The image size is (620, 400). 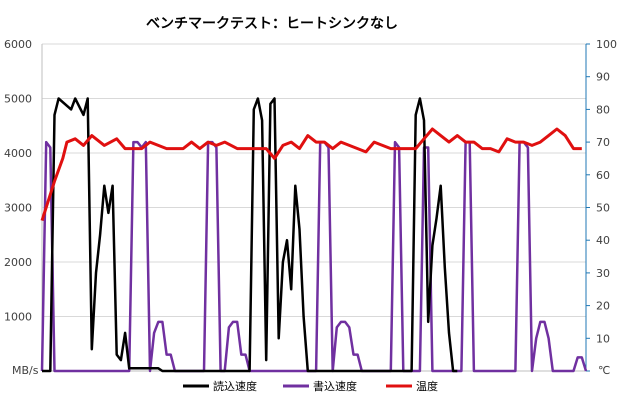 What do you see at coordinates (18, 44) in the screenshot?
I see `left-tick-label: 6000` at bounding box center [18, 44].